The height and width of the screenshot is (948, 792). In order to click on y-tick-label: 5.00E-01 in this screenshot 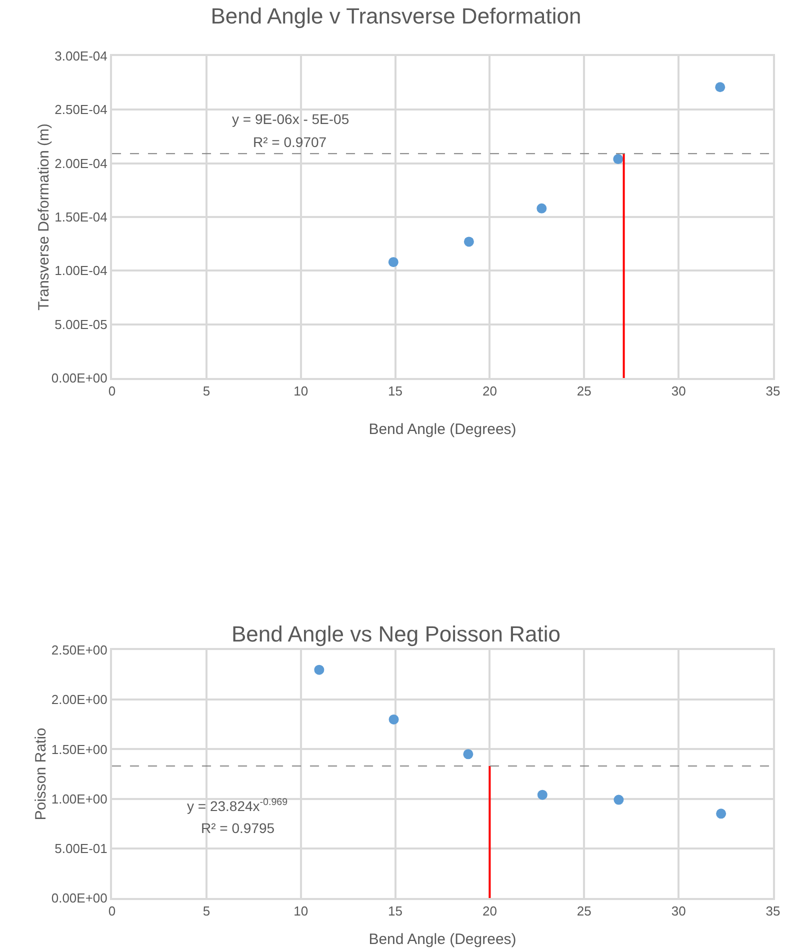, I will do `click(81, 848)`.